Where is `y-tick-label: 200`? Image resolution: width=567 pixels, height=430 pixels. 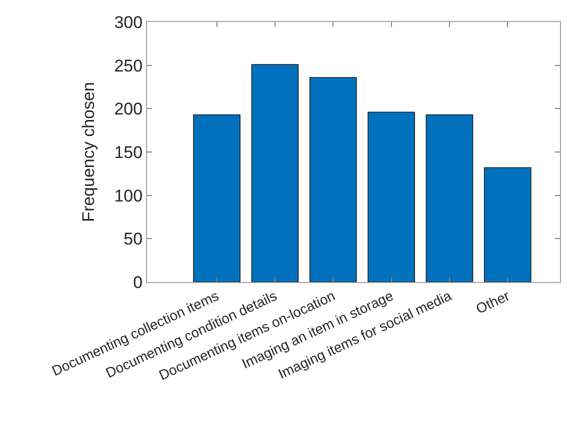 y-tick-label: 200 is located at coordinates (128, 109).